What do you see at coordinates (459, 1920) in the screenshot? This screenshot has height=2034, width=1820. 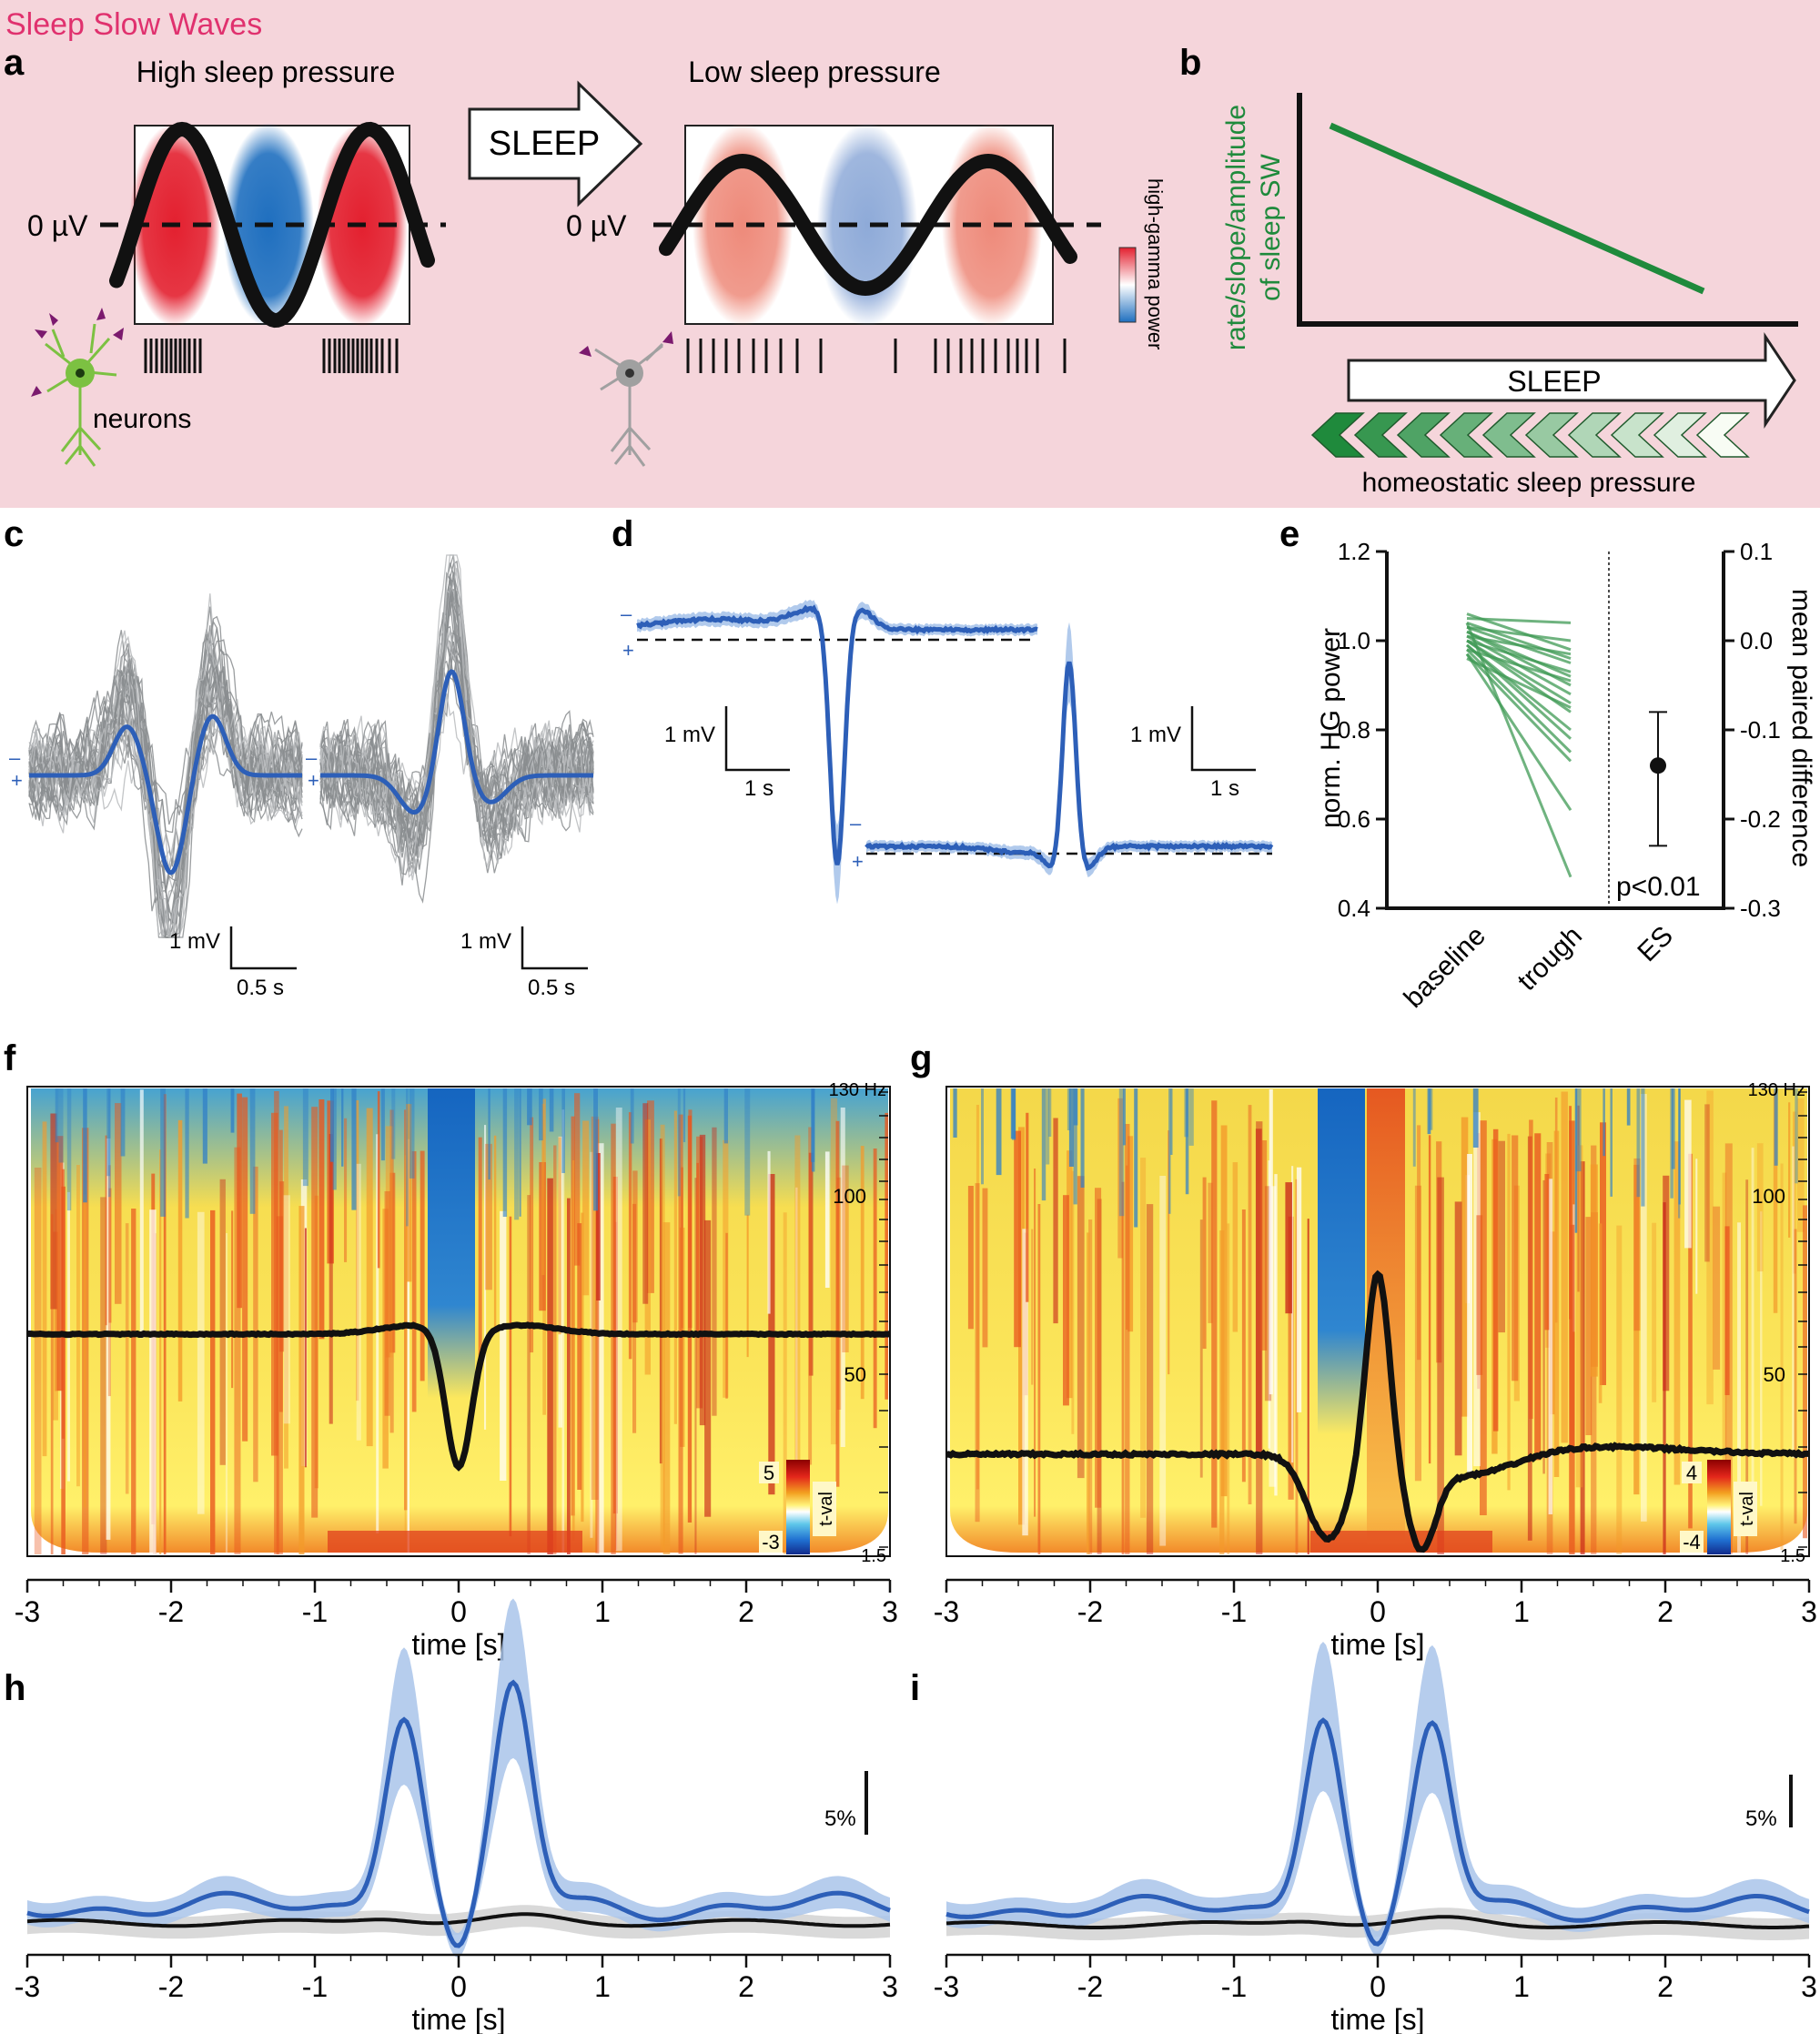 I see `control-trace` at bounding box center [459, 1920].